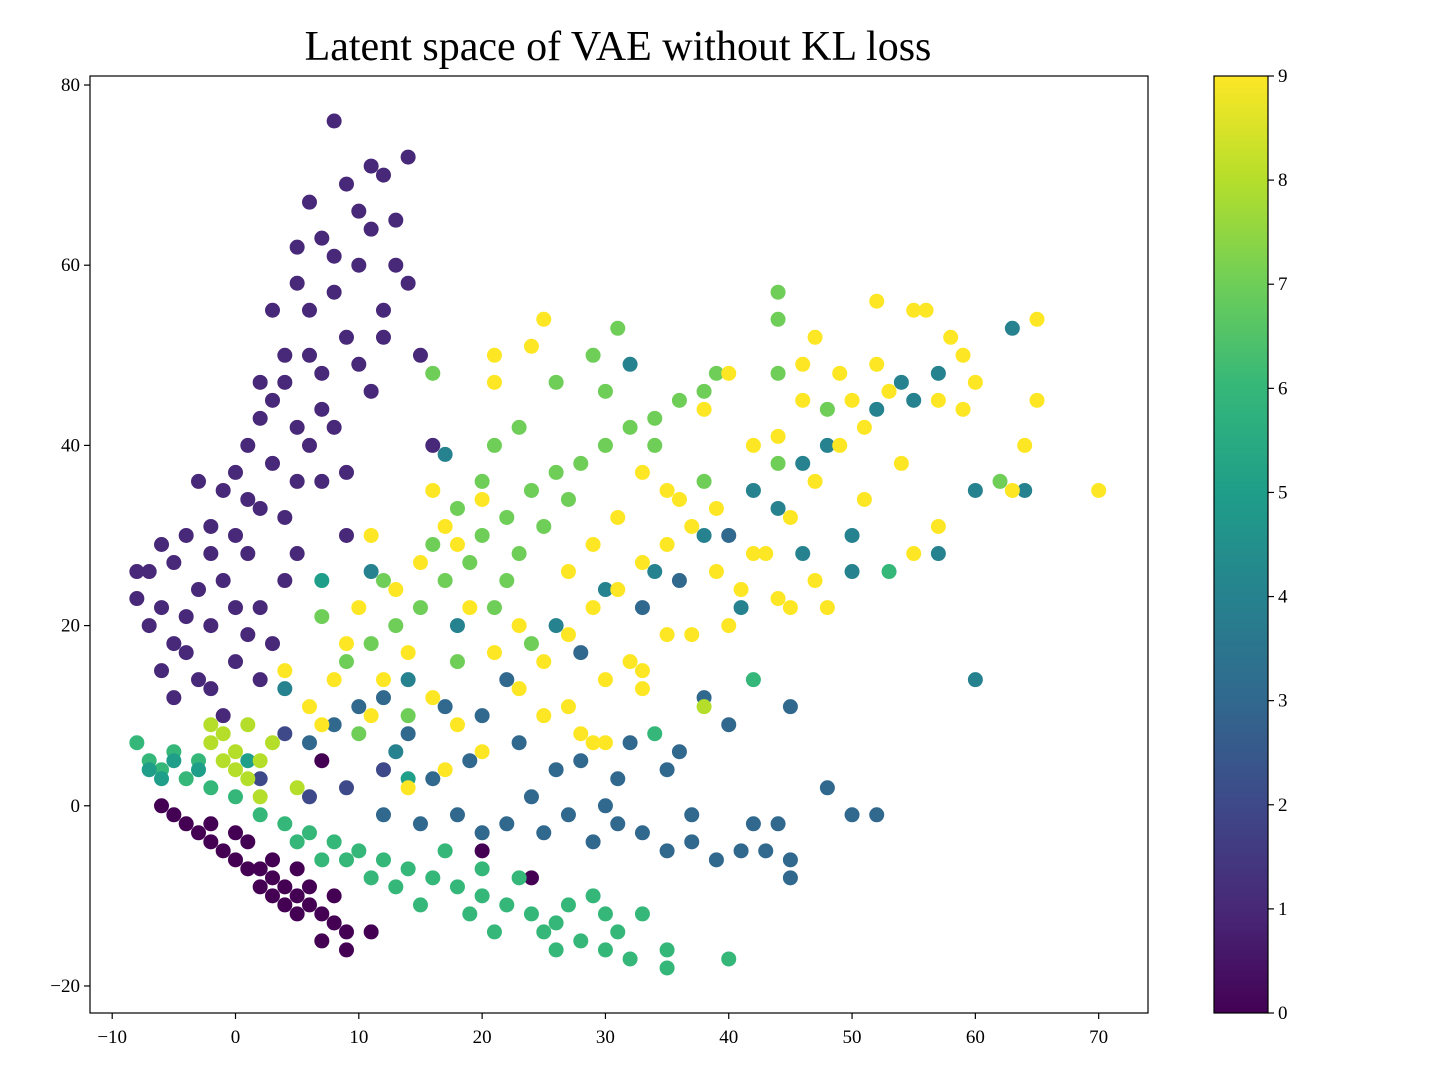  Describe the element at coordinates (70, 445) in the screenshot. I see `y-tick-label: 40` at that location.